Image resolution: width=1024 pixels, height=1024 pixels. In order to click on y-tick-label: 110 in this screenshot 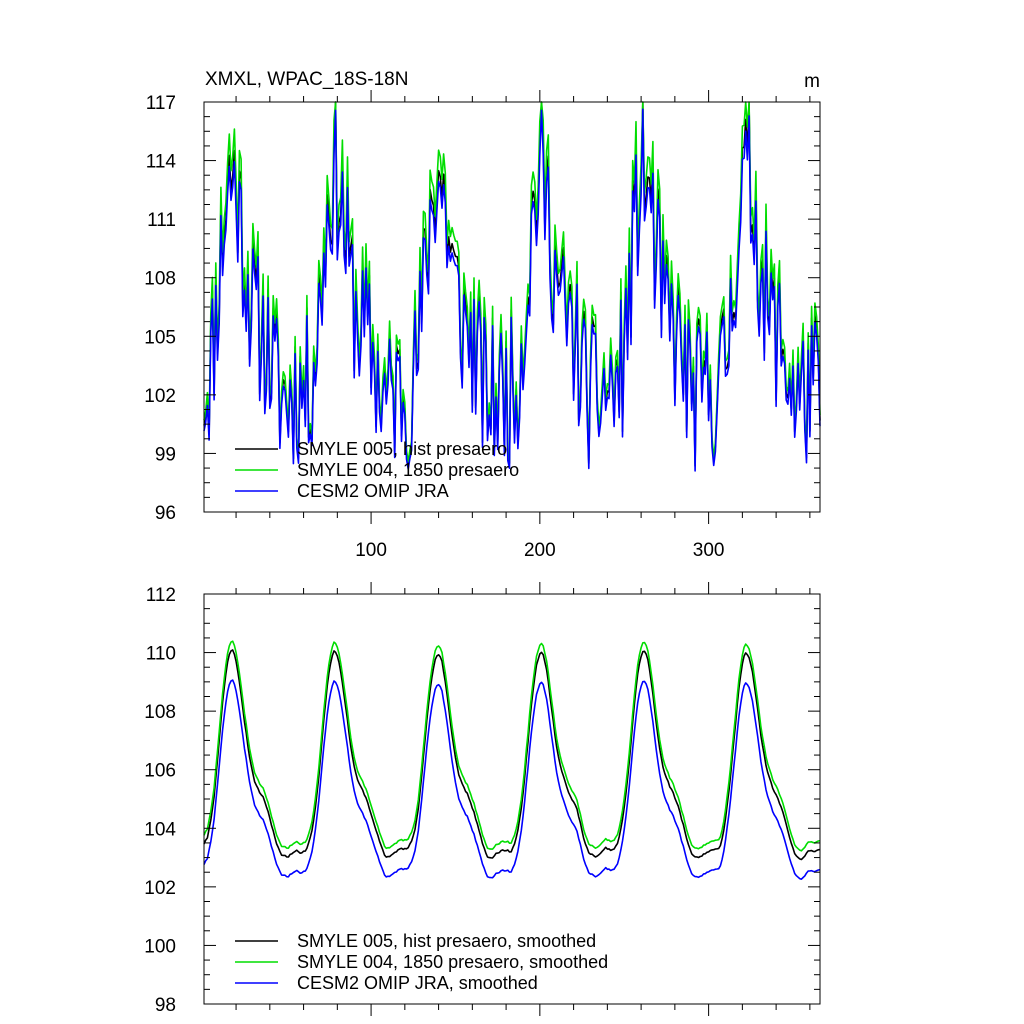, I will do `click(161, 654)`.